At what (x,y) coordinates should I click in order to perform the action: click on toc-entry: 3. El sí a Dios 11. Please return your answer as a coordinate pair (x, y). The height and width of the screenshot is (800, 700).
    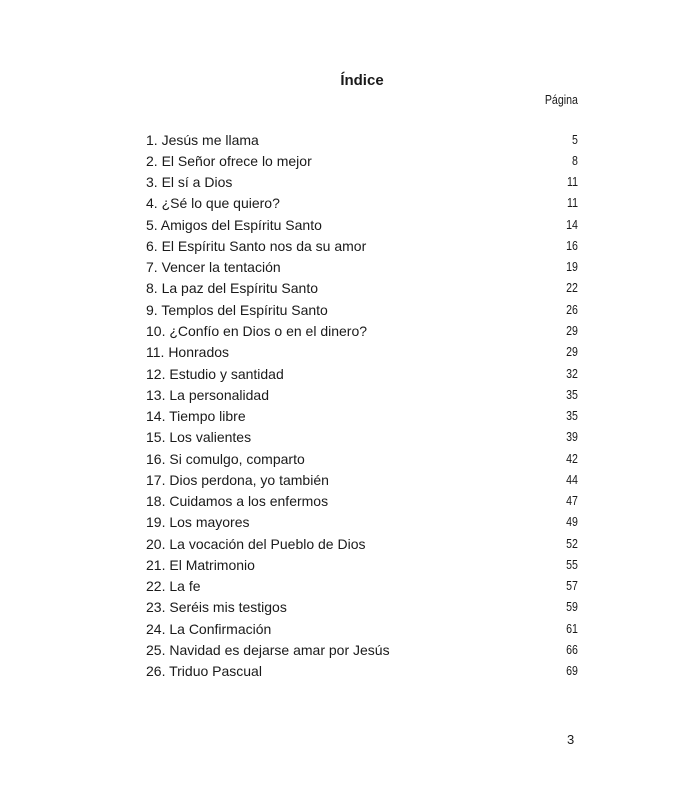
    Looking at the image, I should click on (362, 182).